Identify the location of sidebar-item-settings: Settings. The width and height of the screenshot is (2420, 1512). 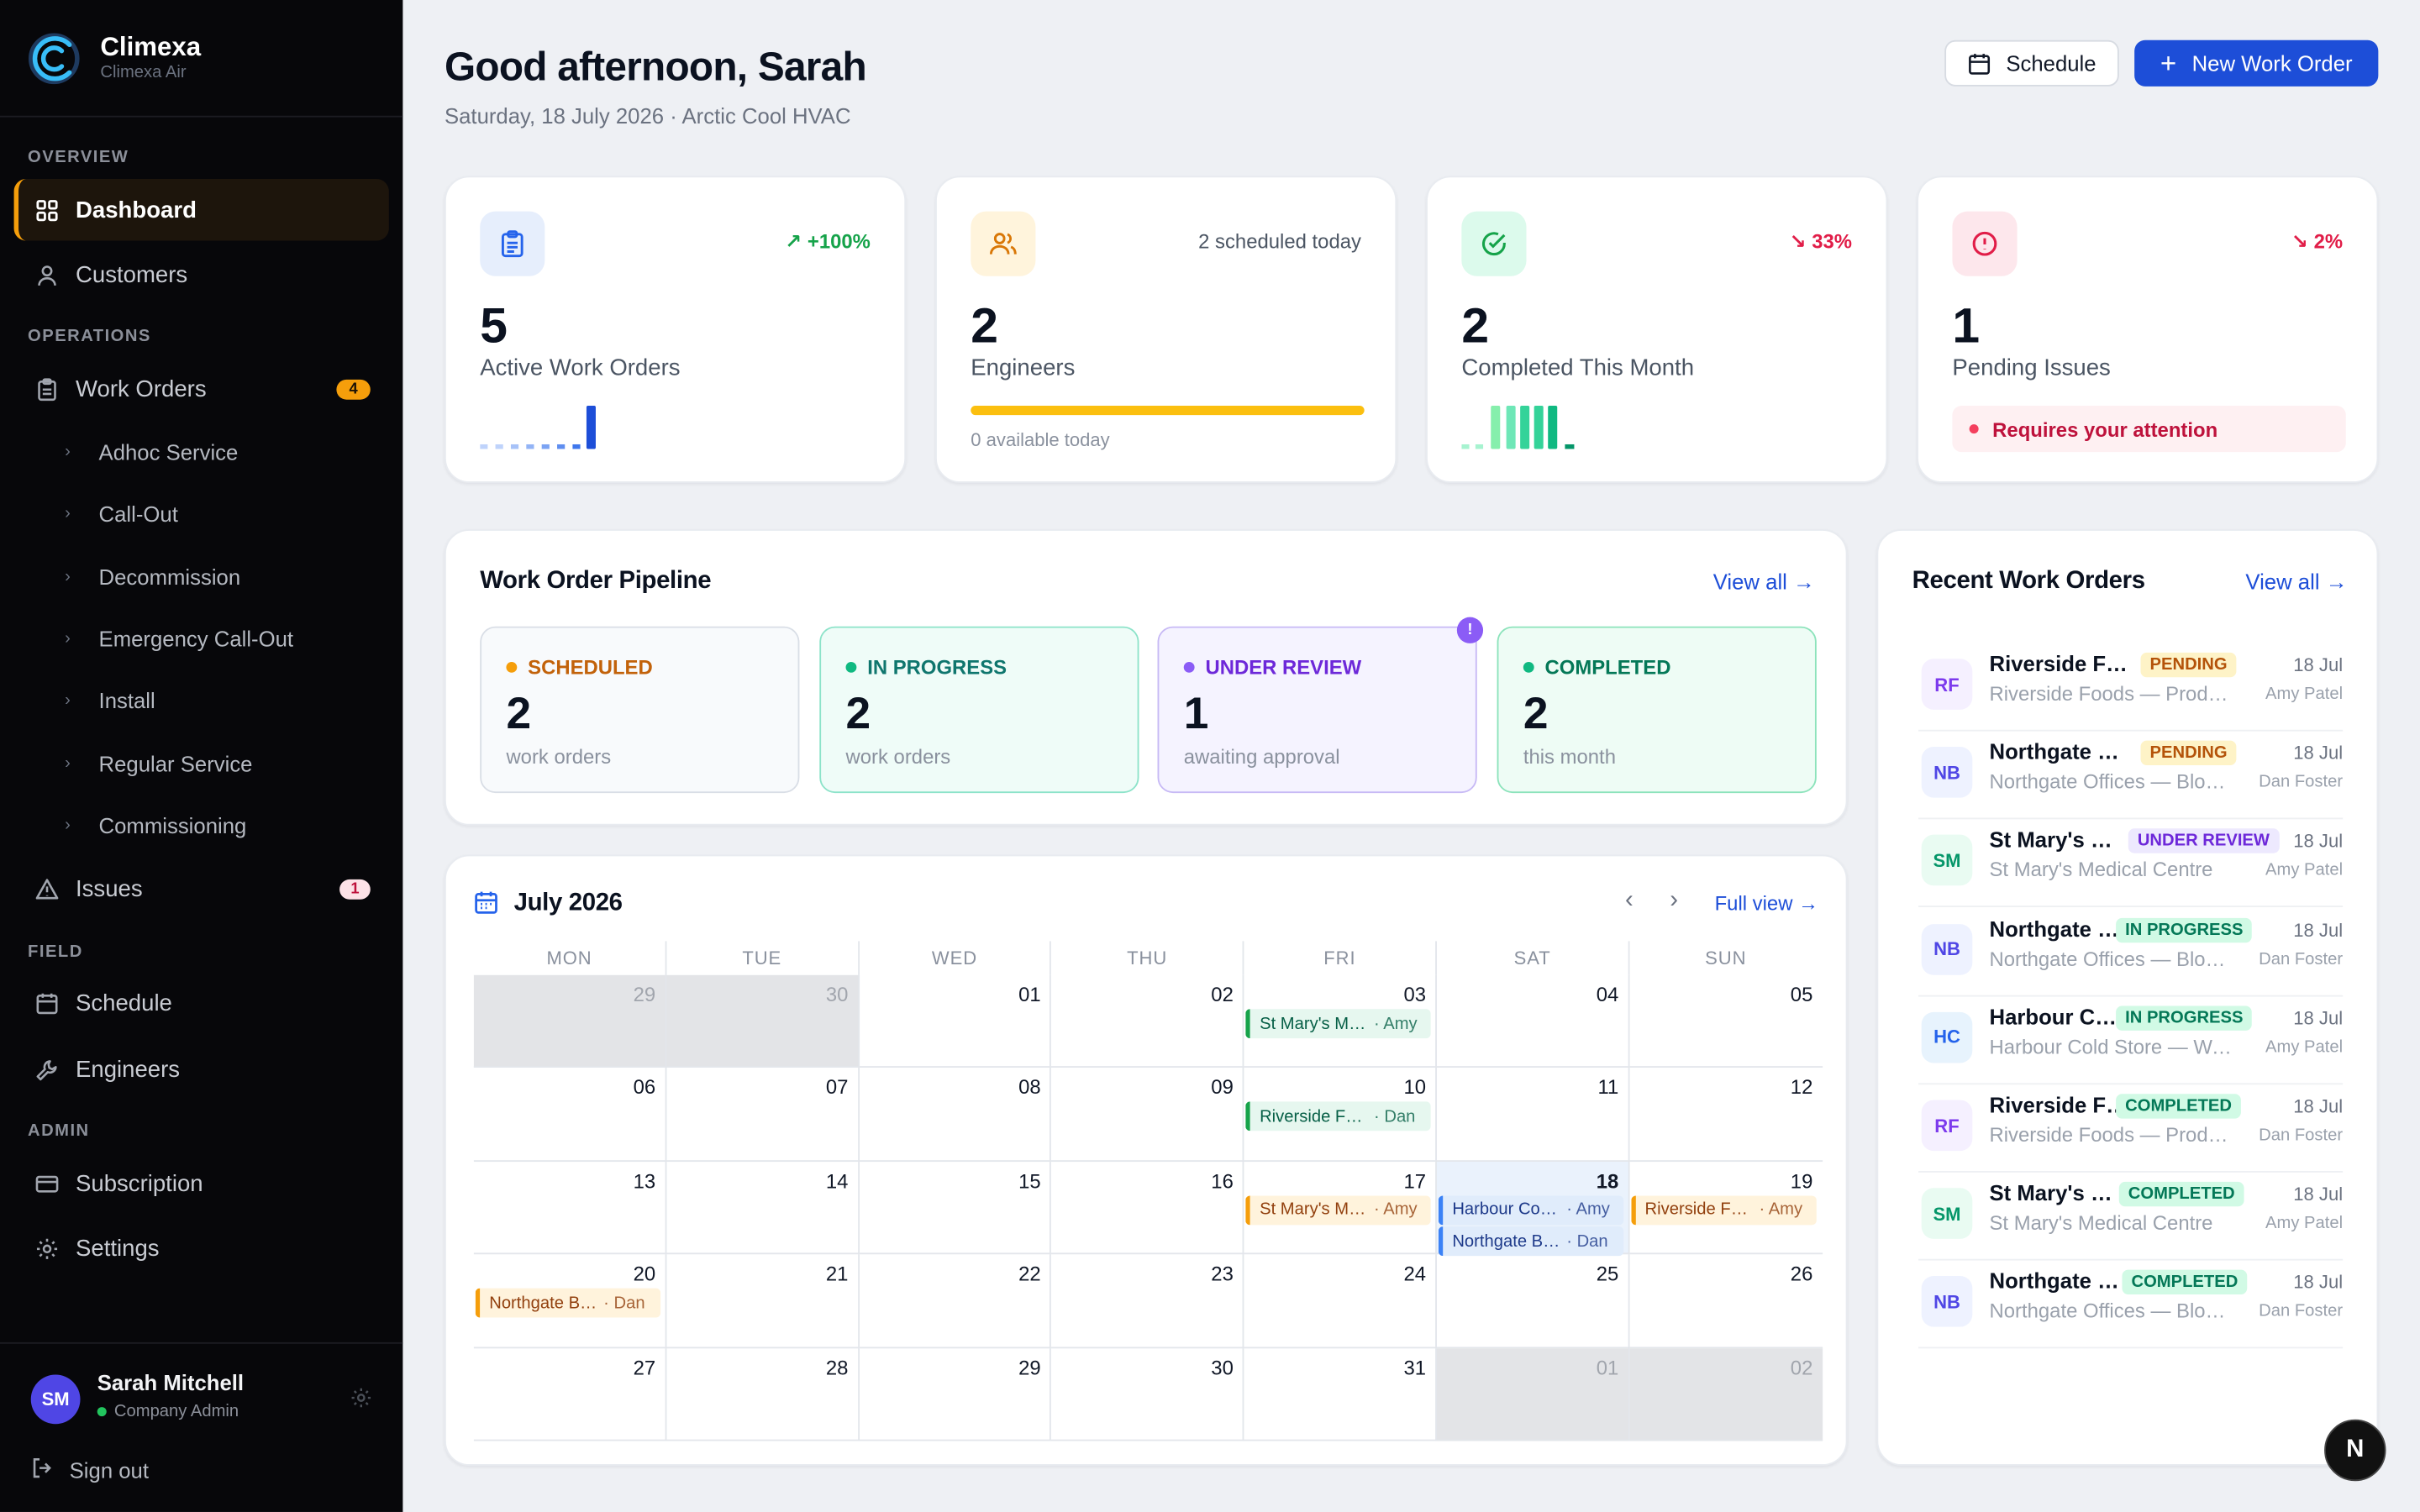
(202, 1247).